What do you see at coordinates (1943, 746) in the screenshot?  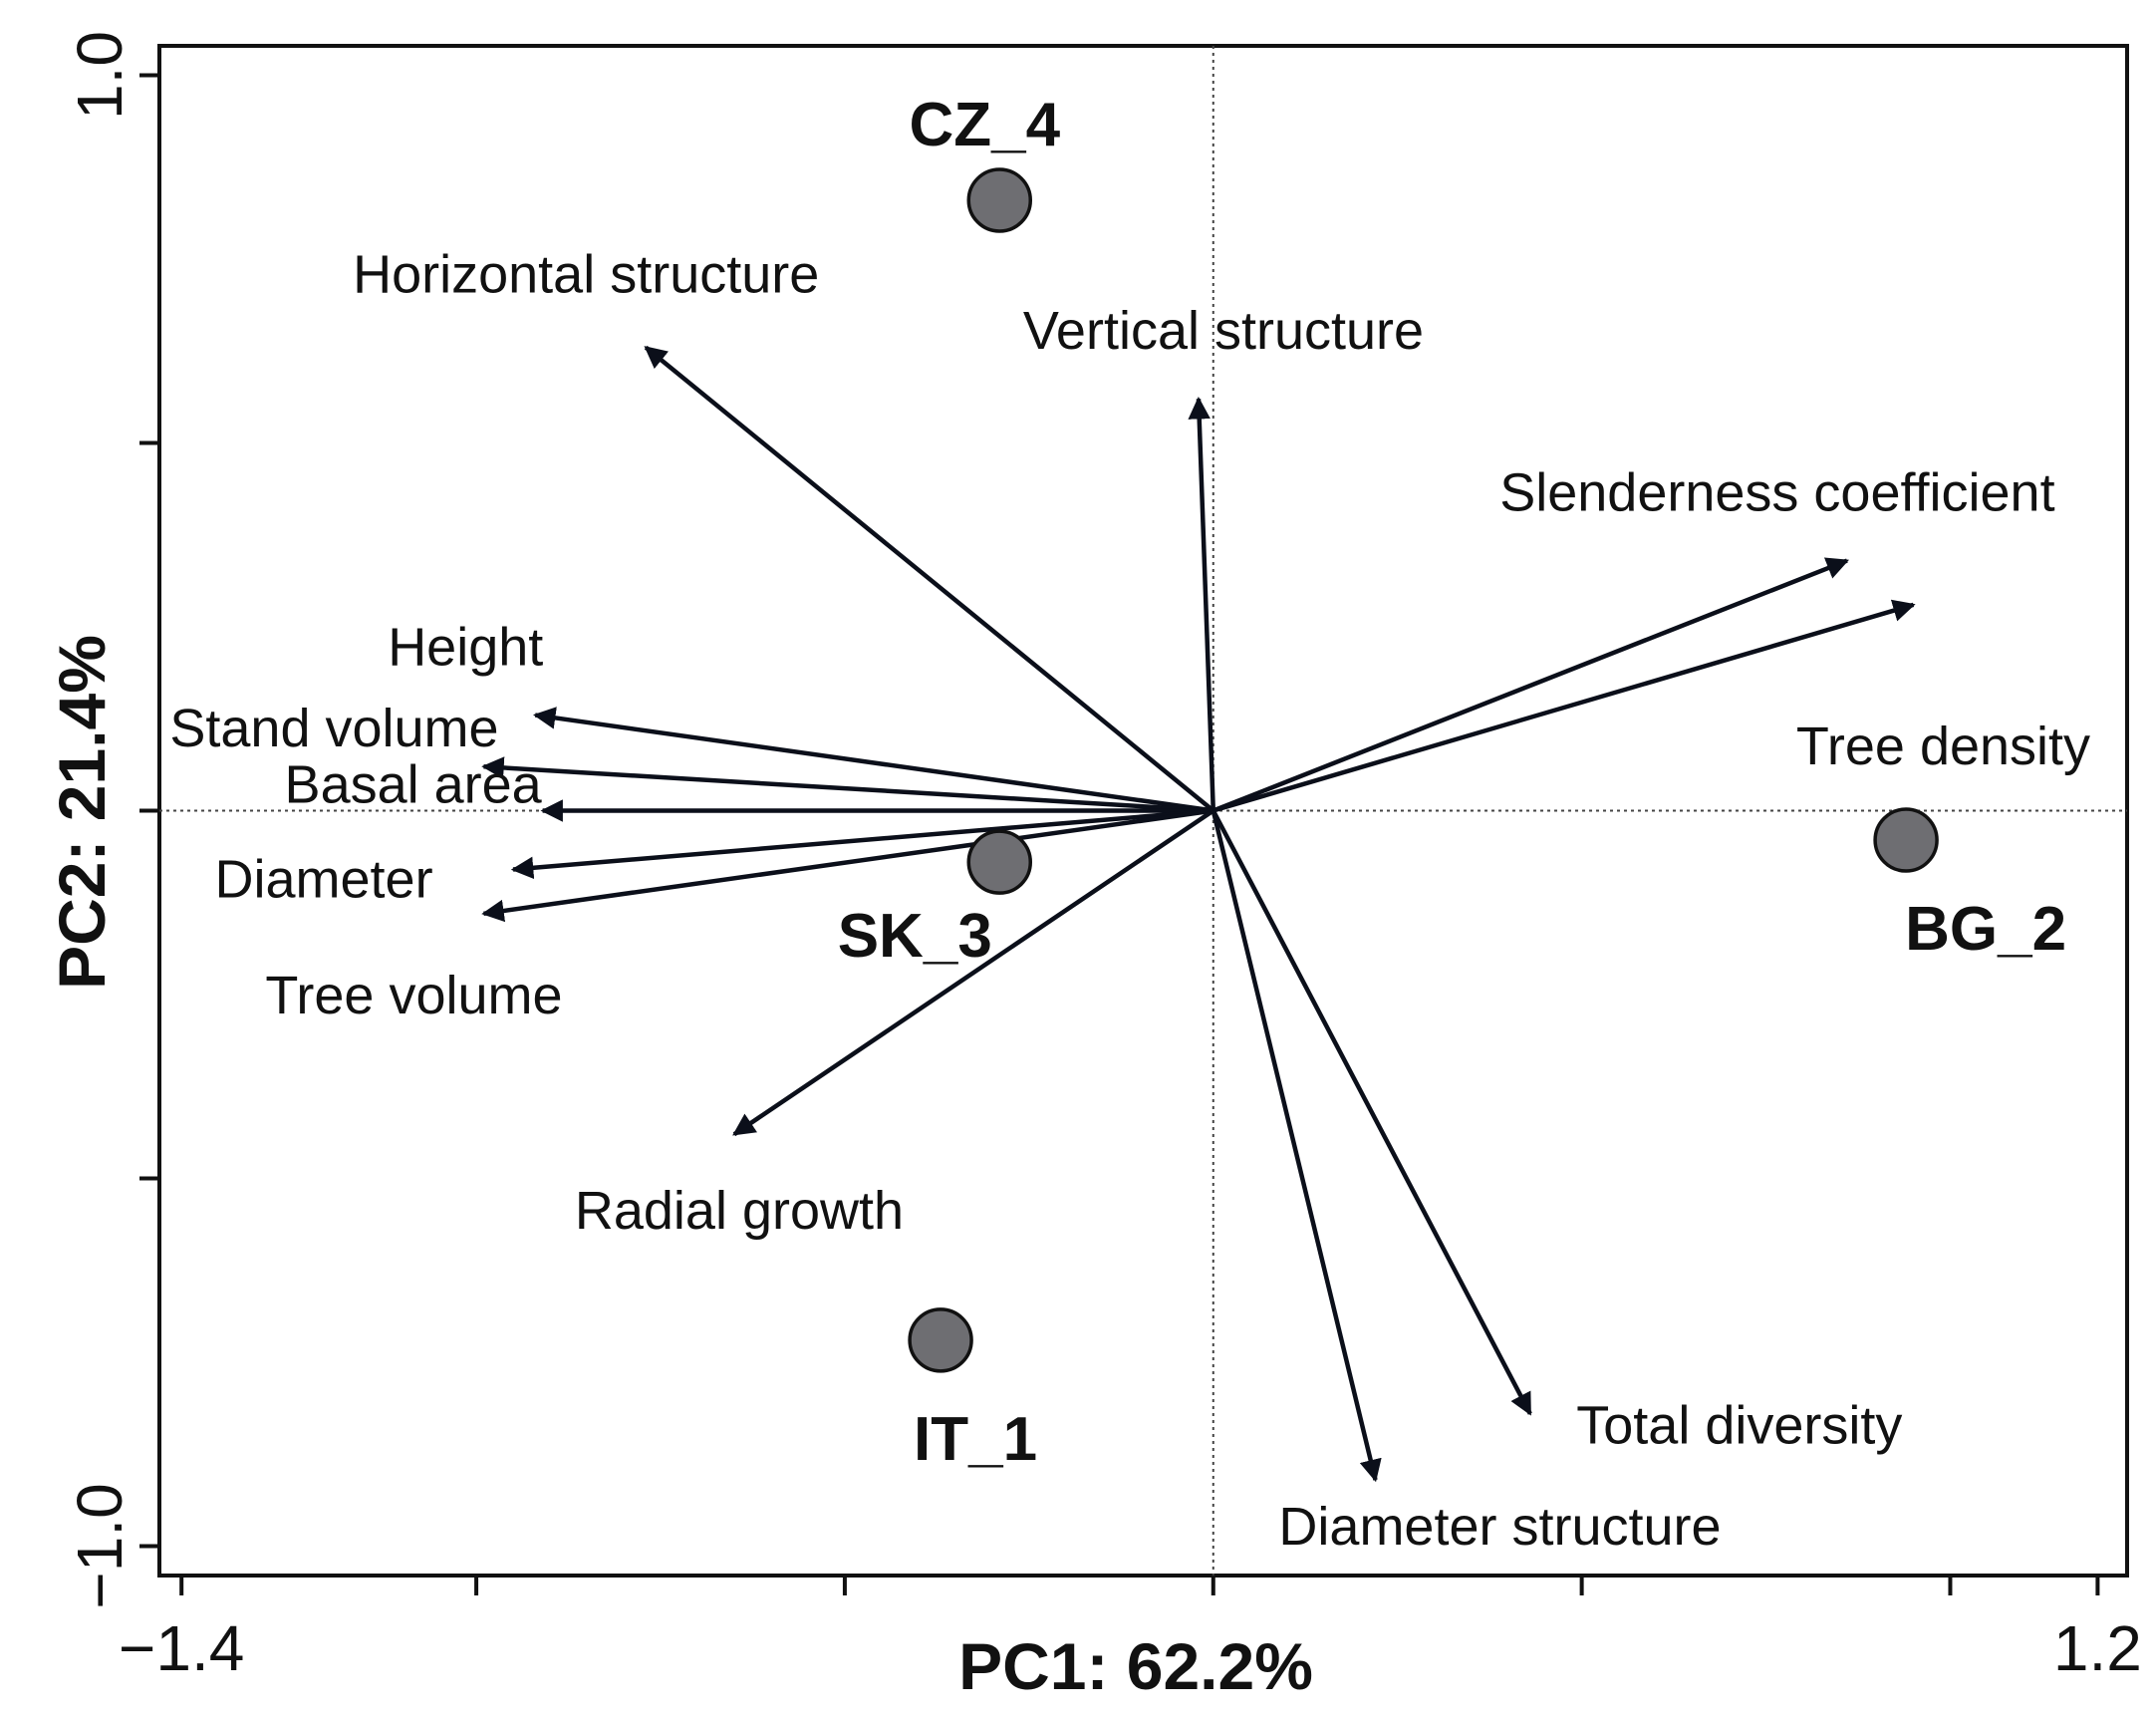 I see `variable-label: Tree density` at bounding box center [1943, 746].